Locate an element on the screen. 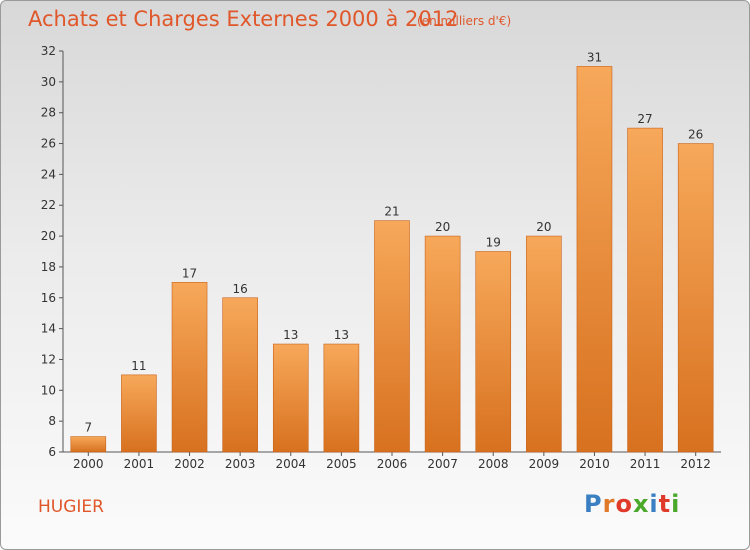  data-label: 7 is located at coordinates (88, 428).